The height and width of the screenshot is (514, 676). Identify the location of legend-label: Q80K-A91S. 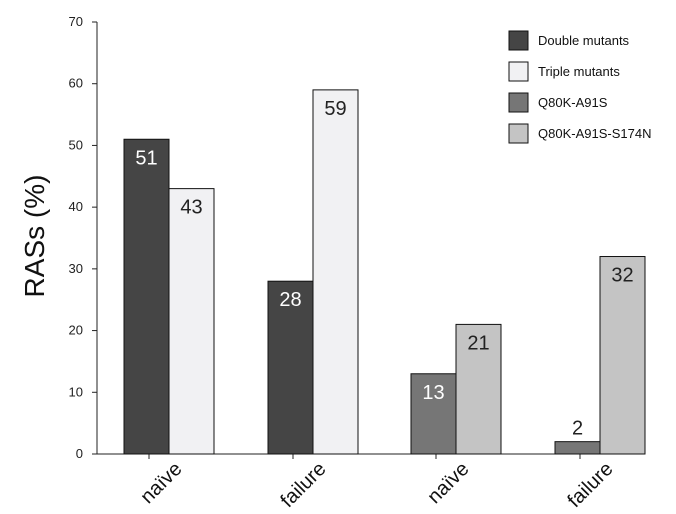
(573, 102).